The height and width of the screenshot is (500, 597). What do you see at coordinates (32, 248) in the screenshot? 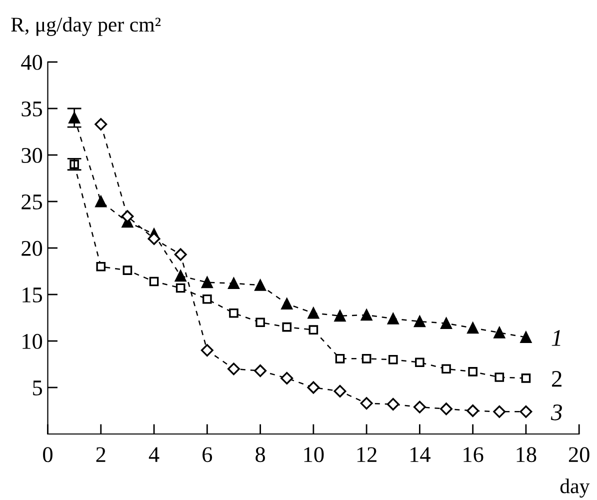
I see `y-tick-label: 20` at bounding box center [32, 248].